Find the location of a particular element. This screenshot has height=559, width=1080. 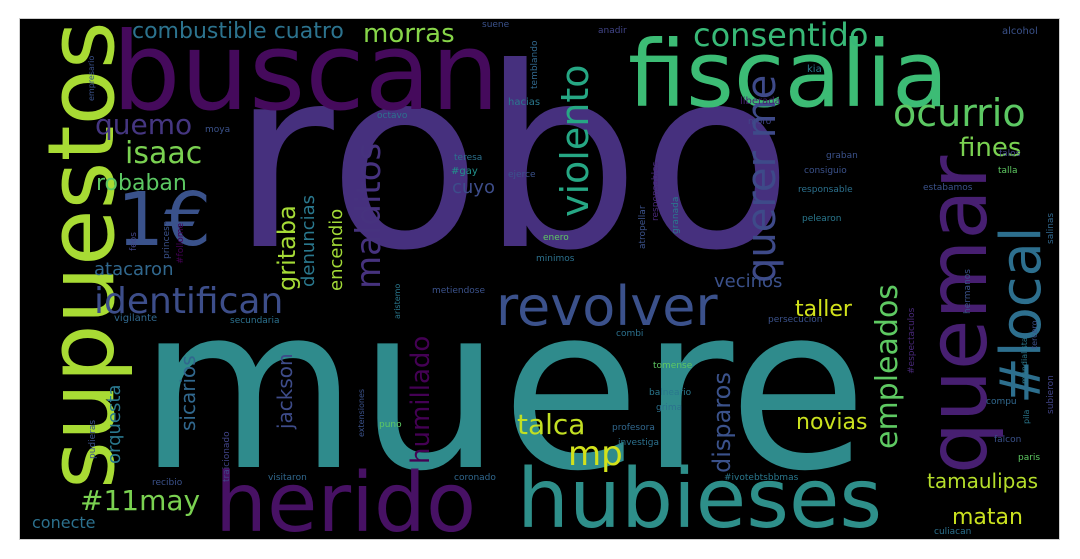

word-hermanos: hermanos is located at coordinates (968, 291).